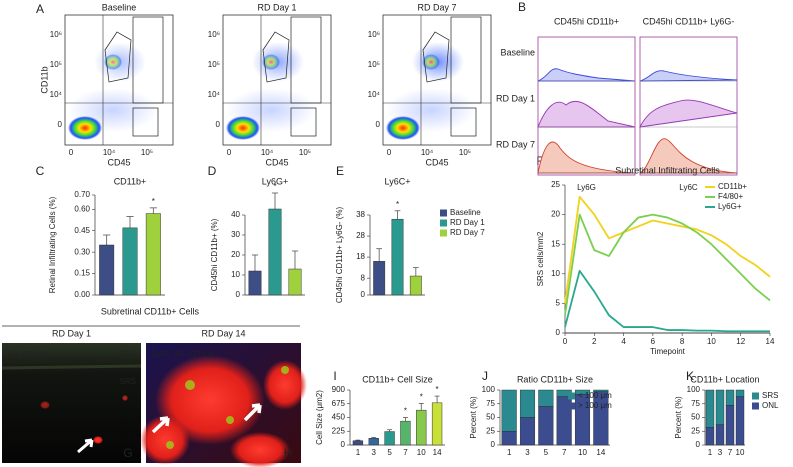 The image size is (793, 467). Describe the element at coordinates (276, 7) in the screenshot. I see `flow-title: RD Day 1` at that location.